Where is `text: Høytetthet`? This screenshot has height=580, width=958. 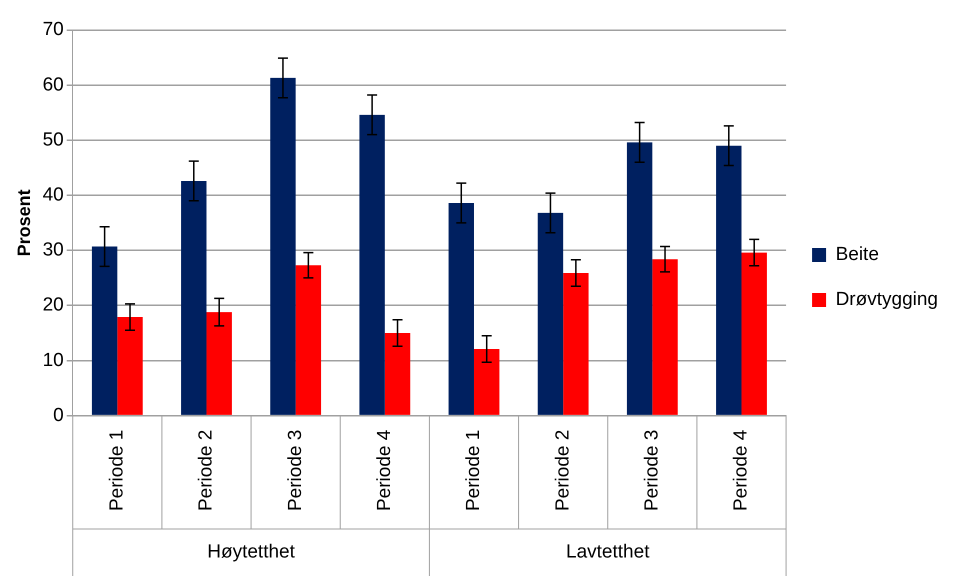
text: Høytetthet is located at coordinates (251, 552).